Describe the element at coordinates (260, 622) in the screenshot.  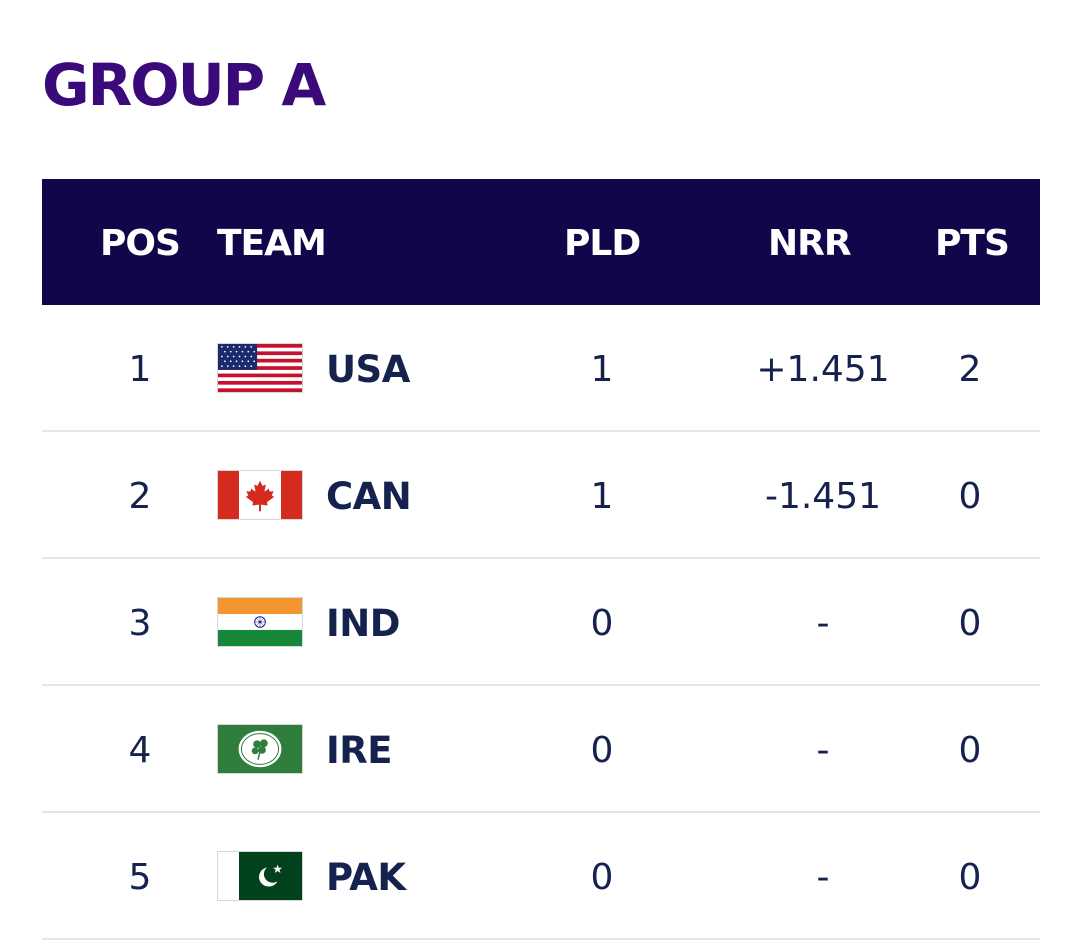
I see `india-flag-icon` at that location.